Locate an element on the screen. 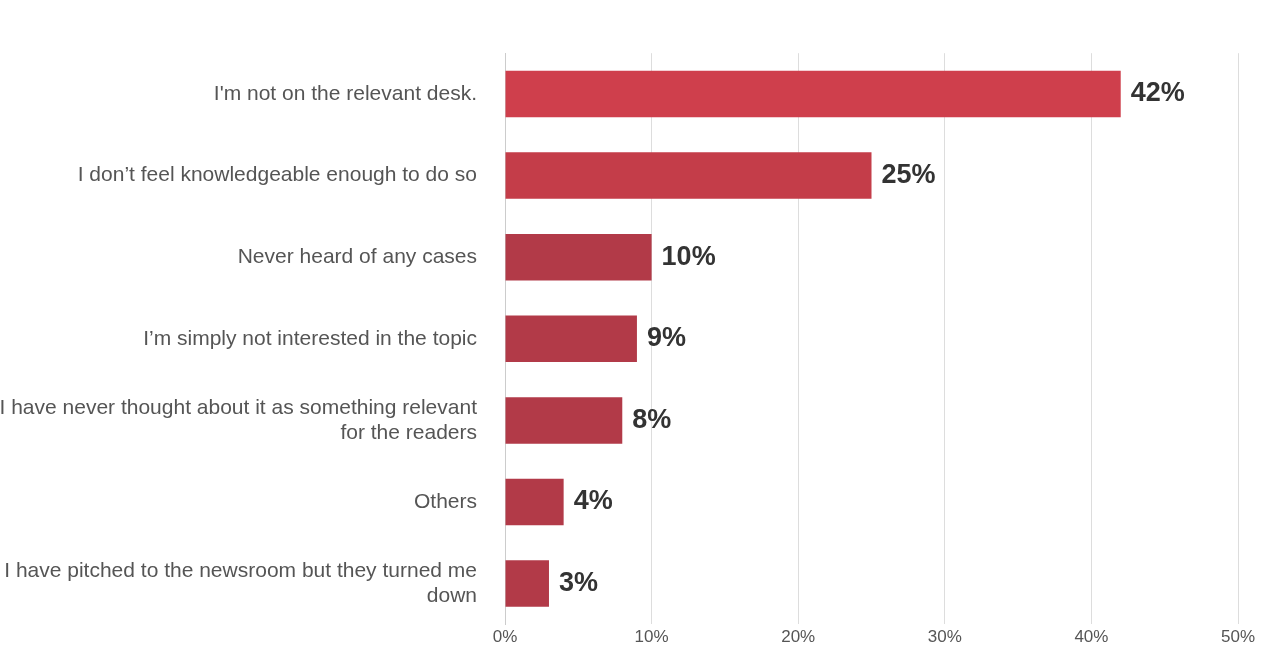 This screenshot has width=1266, height=665. data-label: 3% is located at coordinates (578, 582).